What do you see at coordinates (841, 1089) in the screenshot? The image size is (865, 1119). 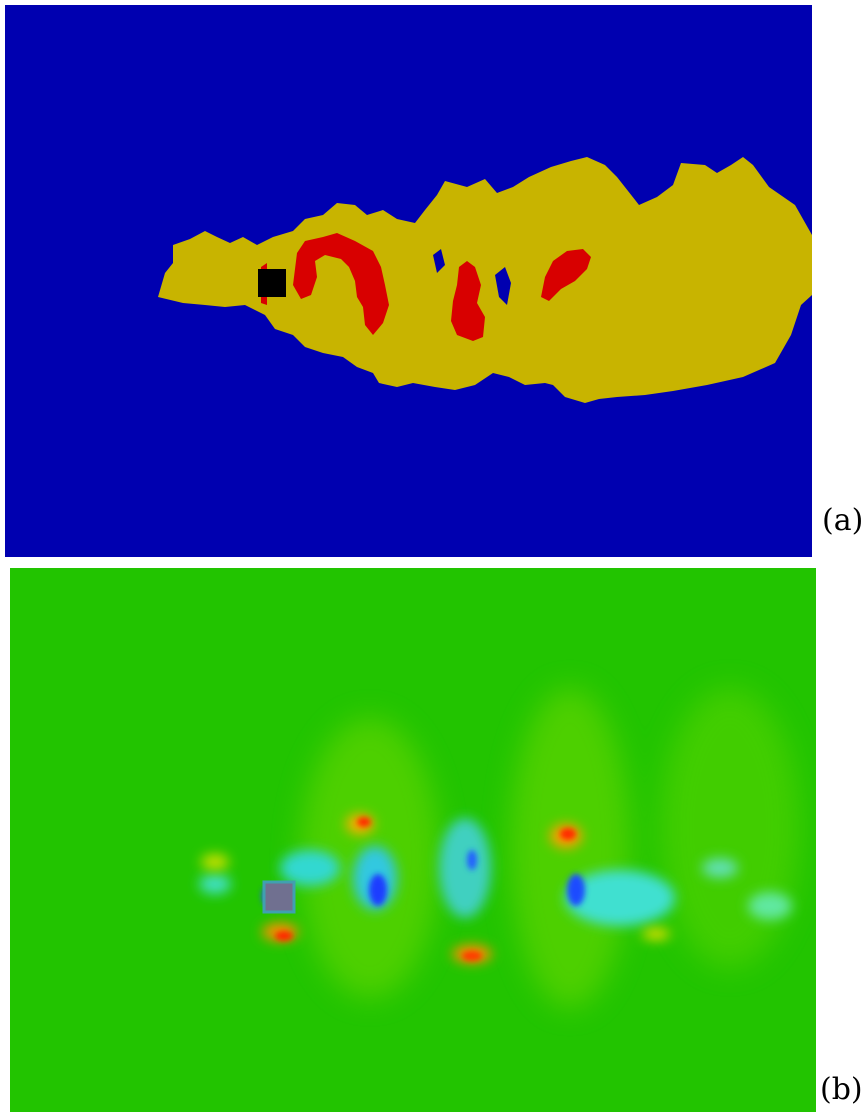 I see `panel-label-b: (b)` at bounding box center [841, 1089].